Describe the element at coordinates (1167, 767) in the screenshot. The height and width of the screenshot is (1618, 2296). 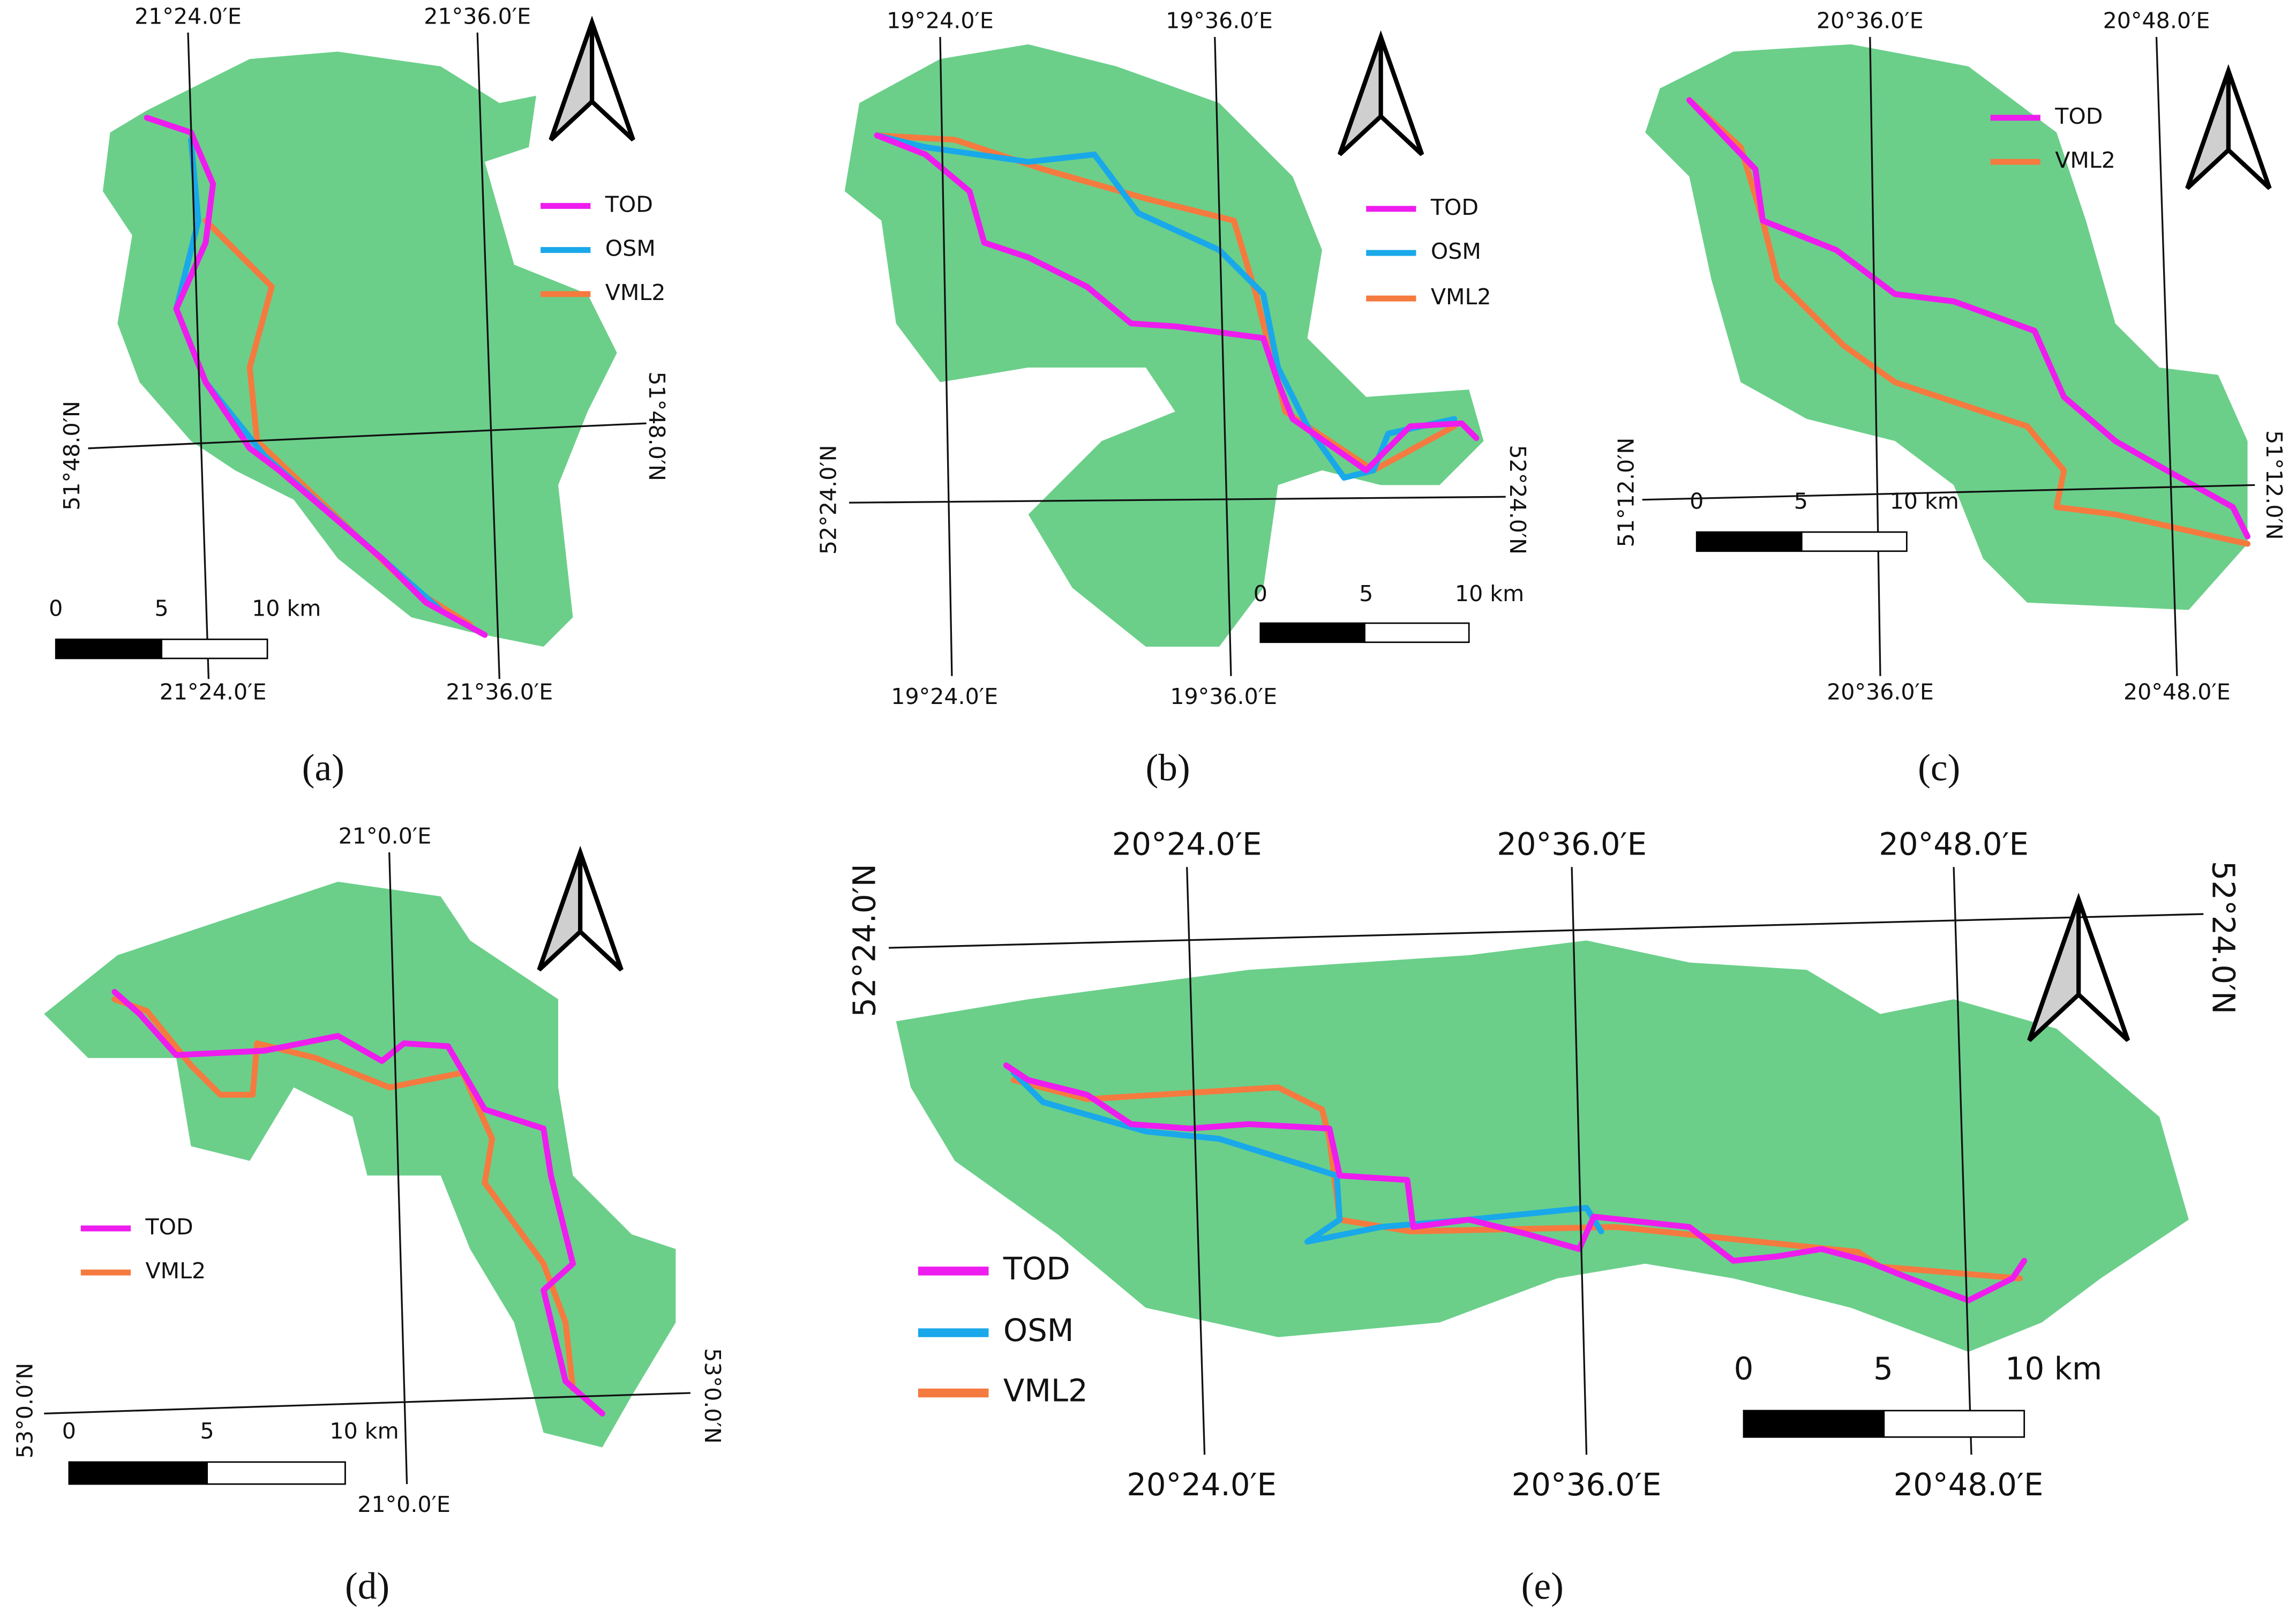
I see `panel-label: (b)` at that location.